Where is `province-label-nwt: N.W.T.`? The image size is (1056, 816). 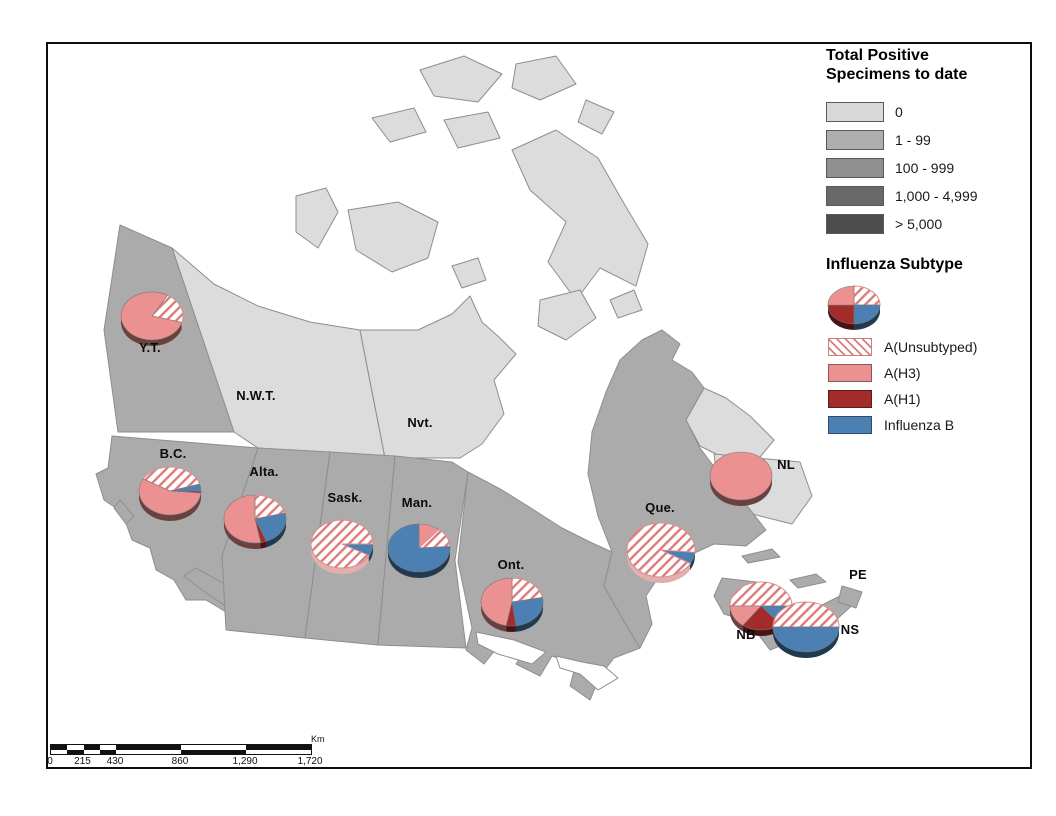 province-label-nwt: N.W.T. is located at coordinates (256, 395).